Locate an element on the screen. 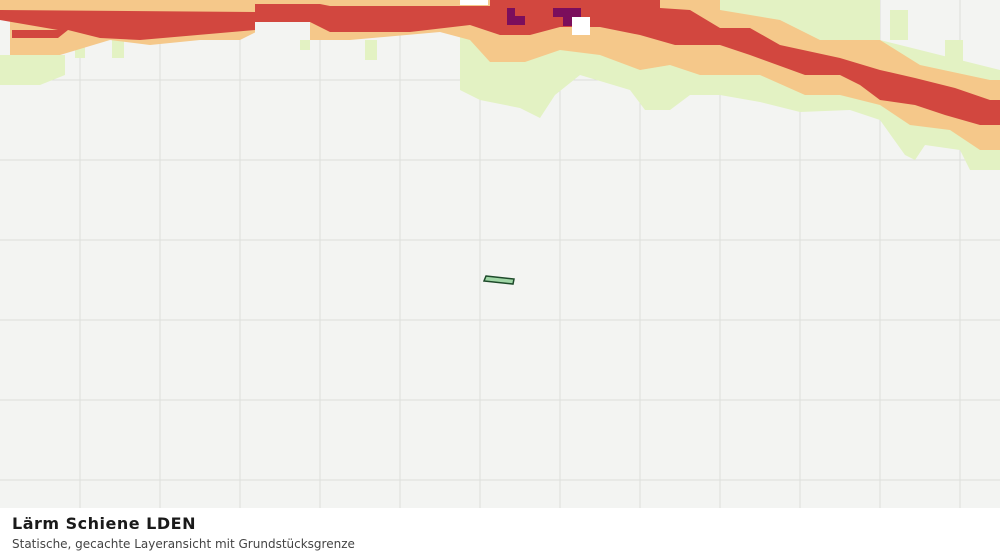 The image size is (1000, 560). map-title: Lärm Schiene LDEN is located at coordinates (104, 523).